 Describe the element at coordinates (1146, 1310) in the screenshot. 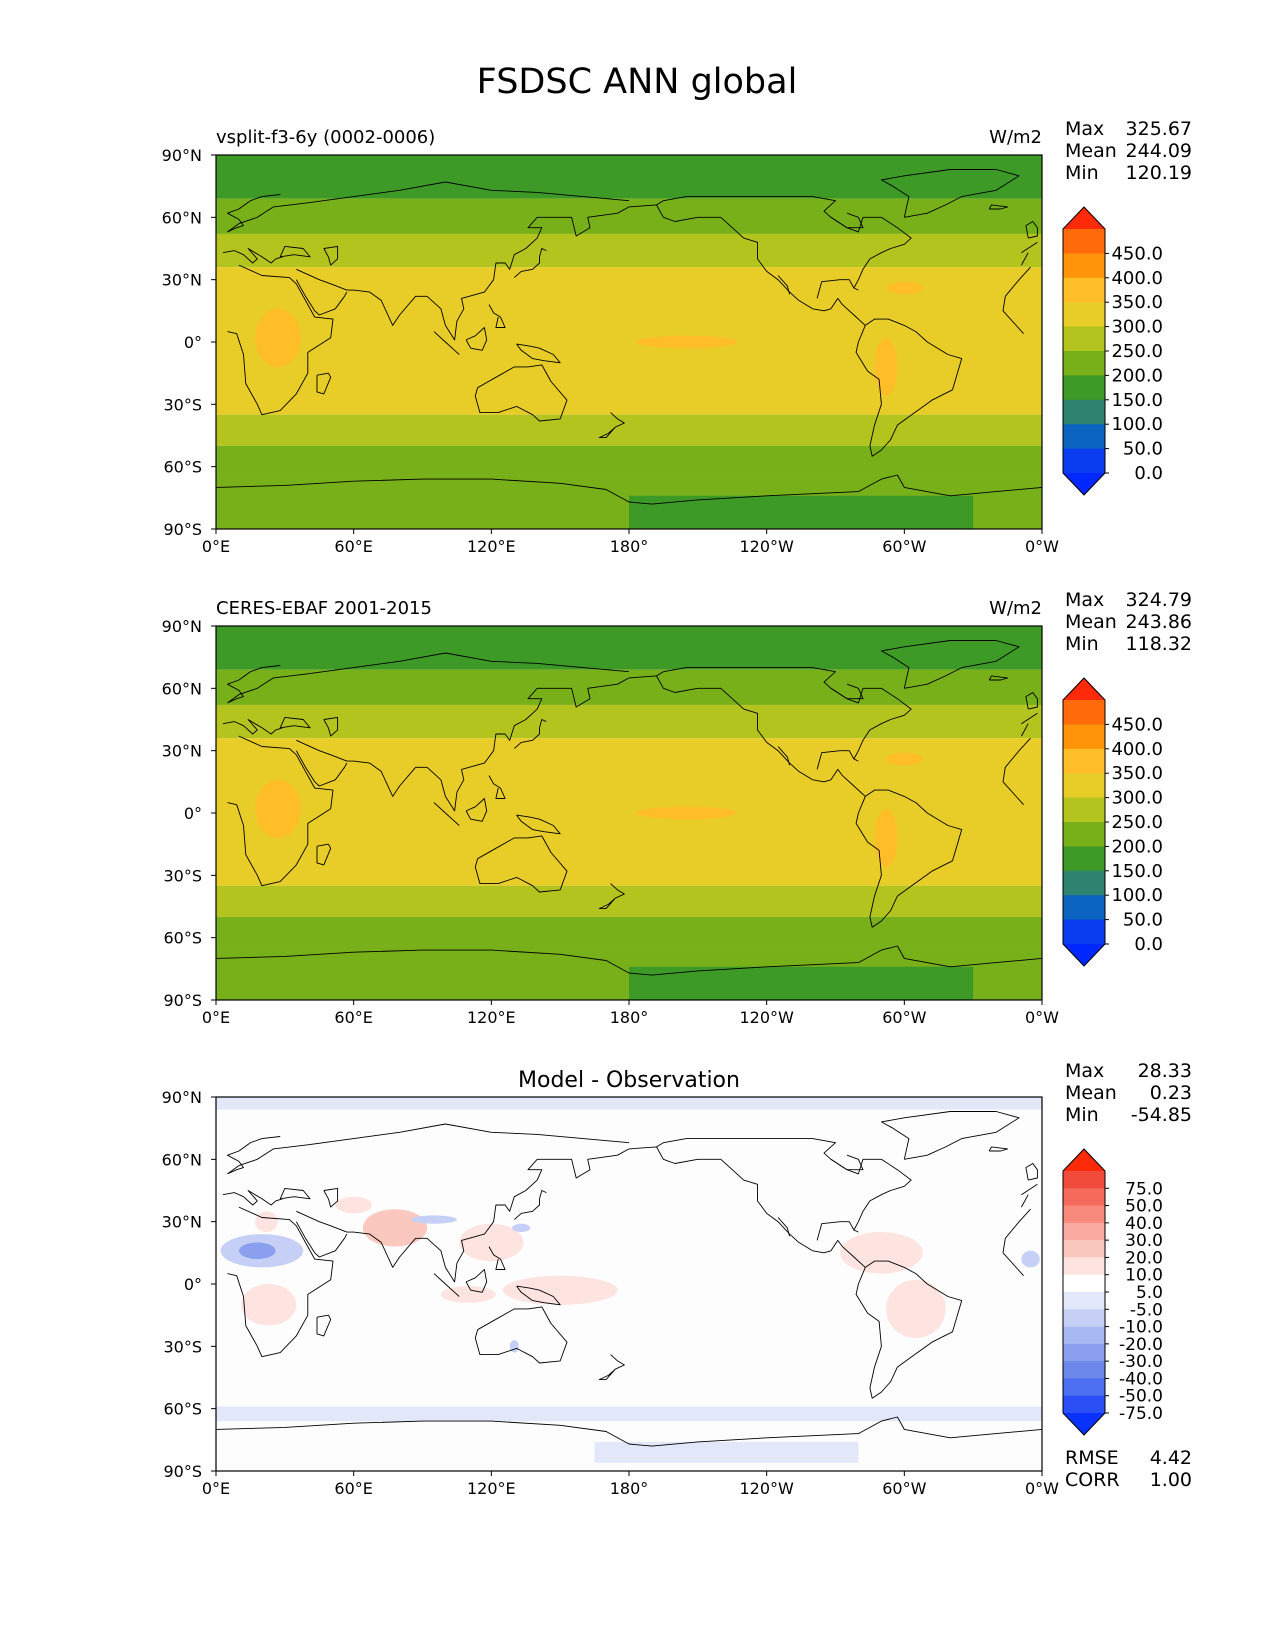

I see `colorbar-label: -5.0` at that location.